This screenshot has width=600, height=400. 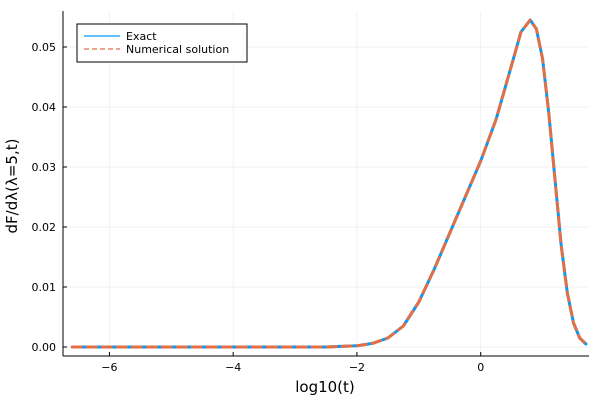 I want to click on legend-label-exact: Exact, so click(x=141, y=36).